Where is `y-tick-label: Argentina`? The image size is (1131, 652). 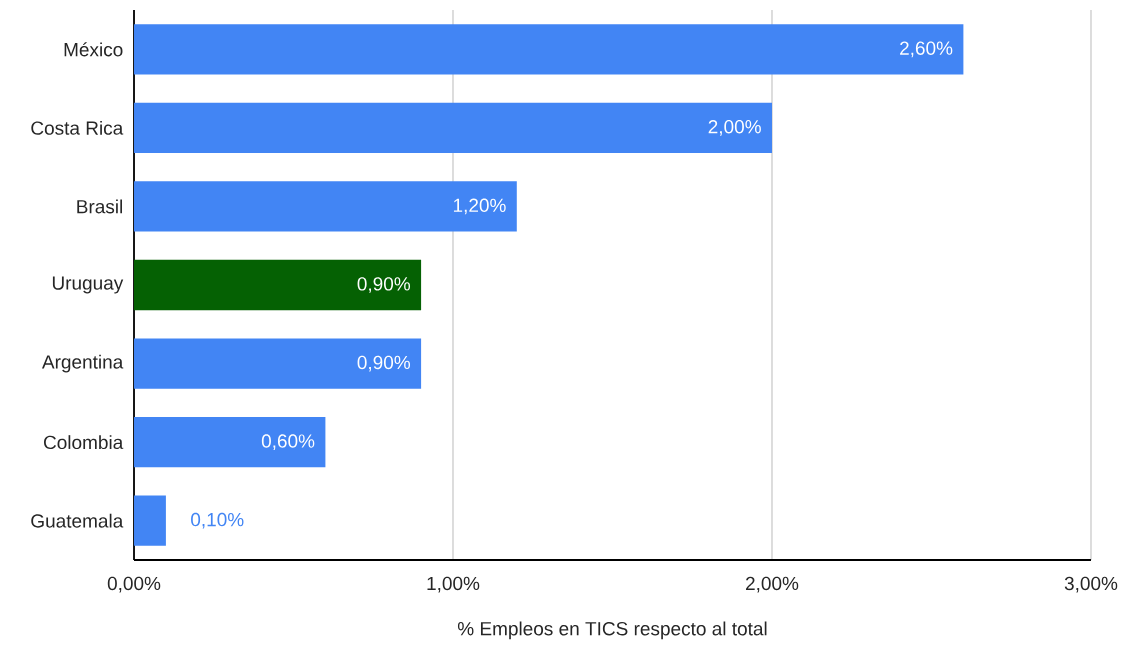
y-tick-label: Argentina is located at coordinates (82, 363).